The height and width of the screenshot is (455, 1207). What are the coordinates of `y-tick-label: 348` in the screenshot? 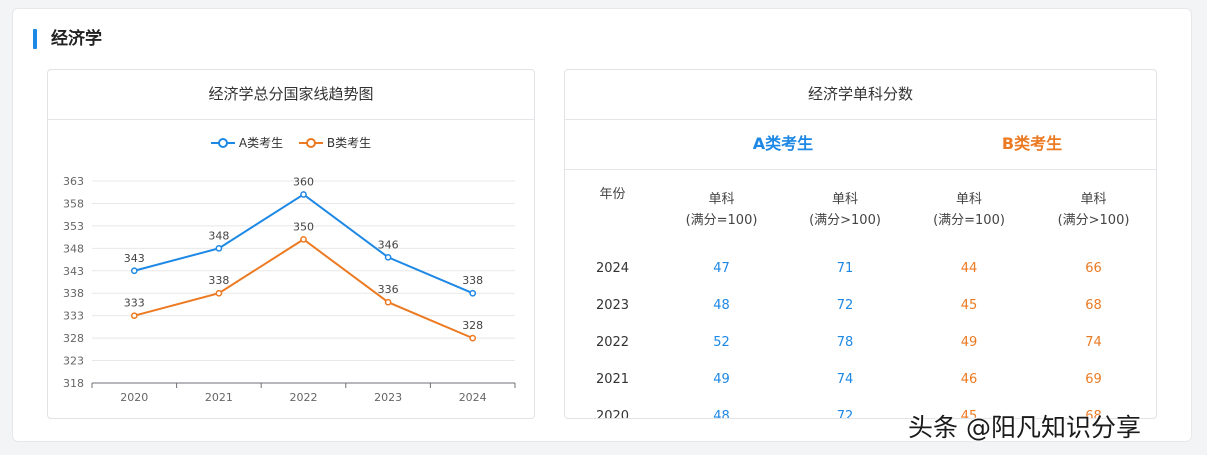 It's located at (73, 248).